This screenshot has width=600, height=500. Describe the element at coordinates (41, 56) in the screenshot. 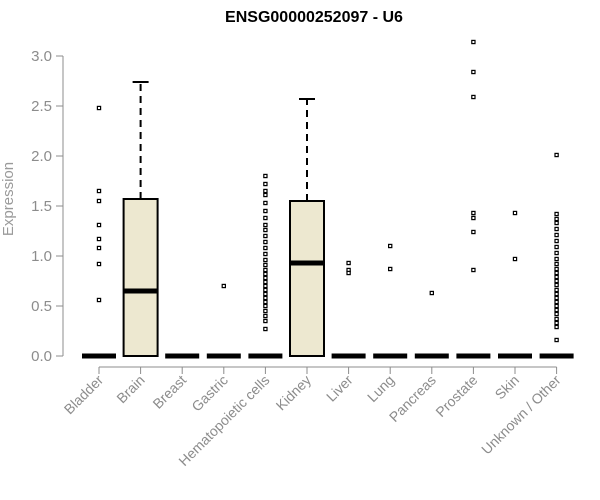

I see `y-tick-label: 3.0` at that location.